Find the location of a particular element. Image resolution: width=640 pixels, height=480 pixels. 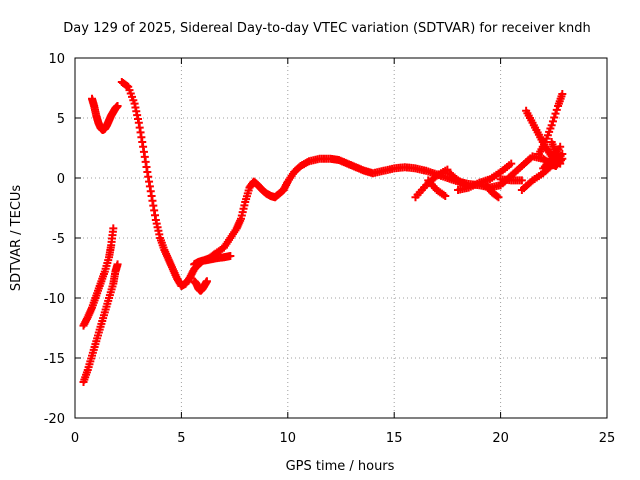

x-tick-label: 5 is located at coordinates (181, 438).